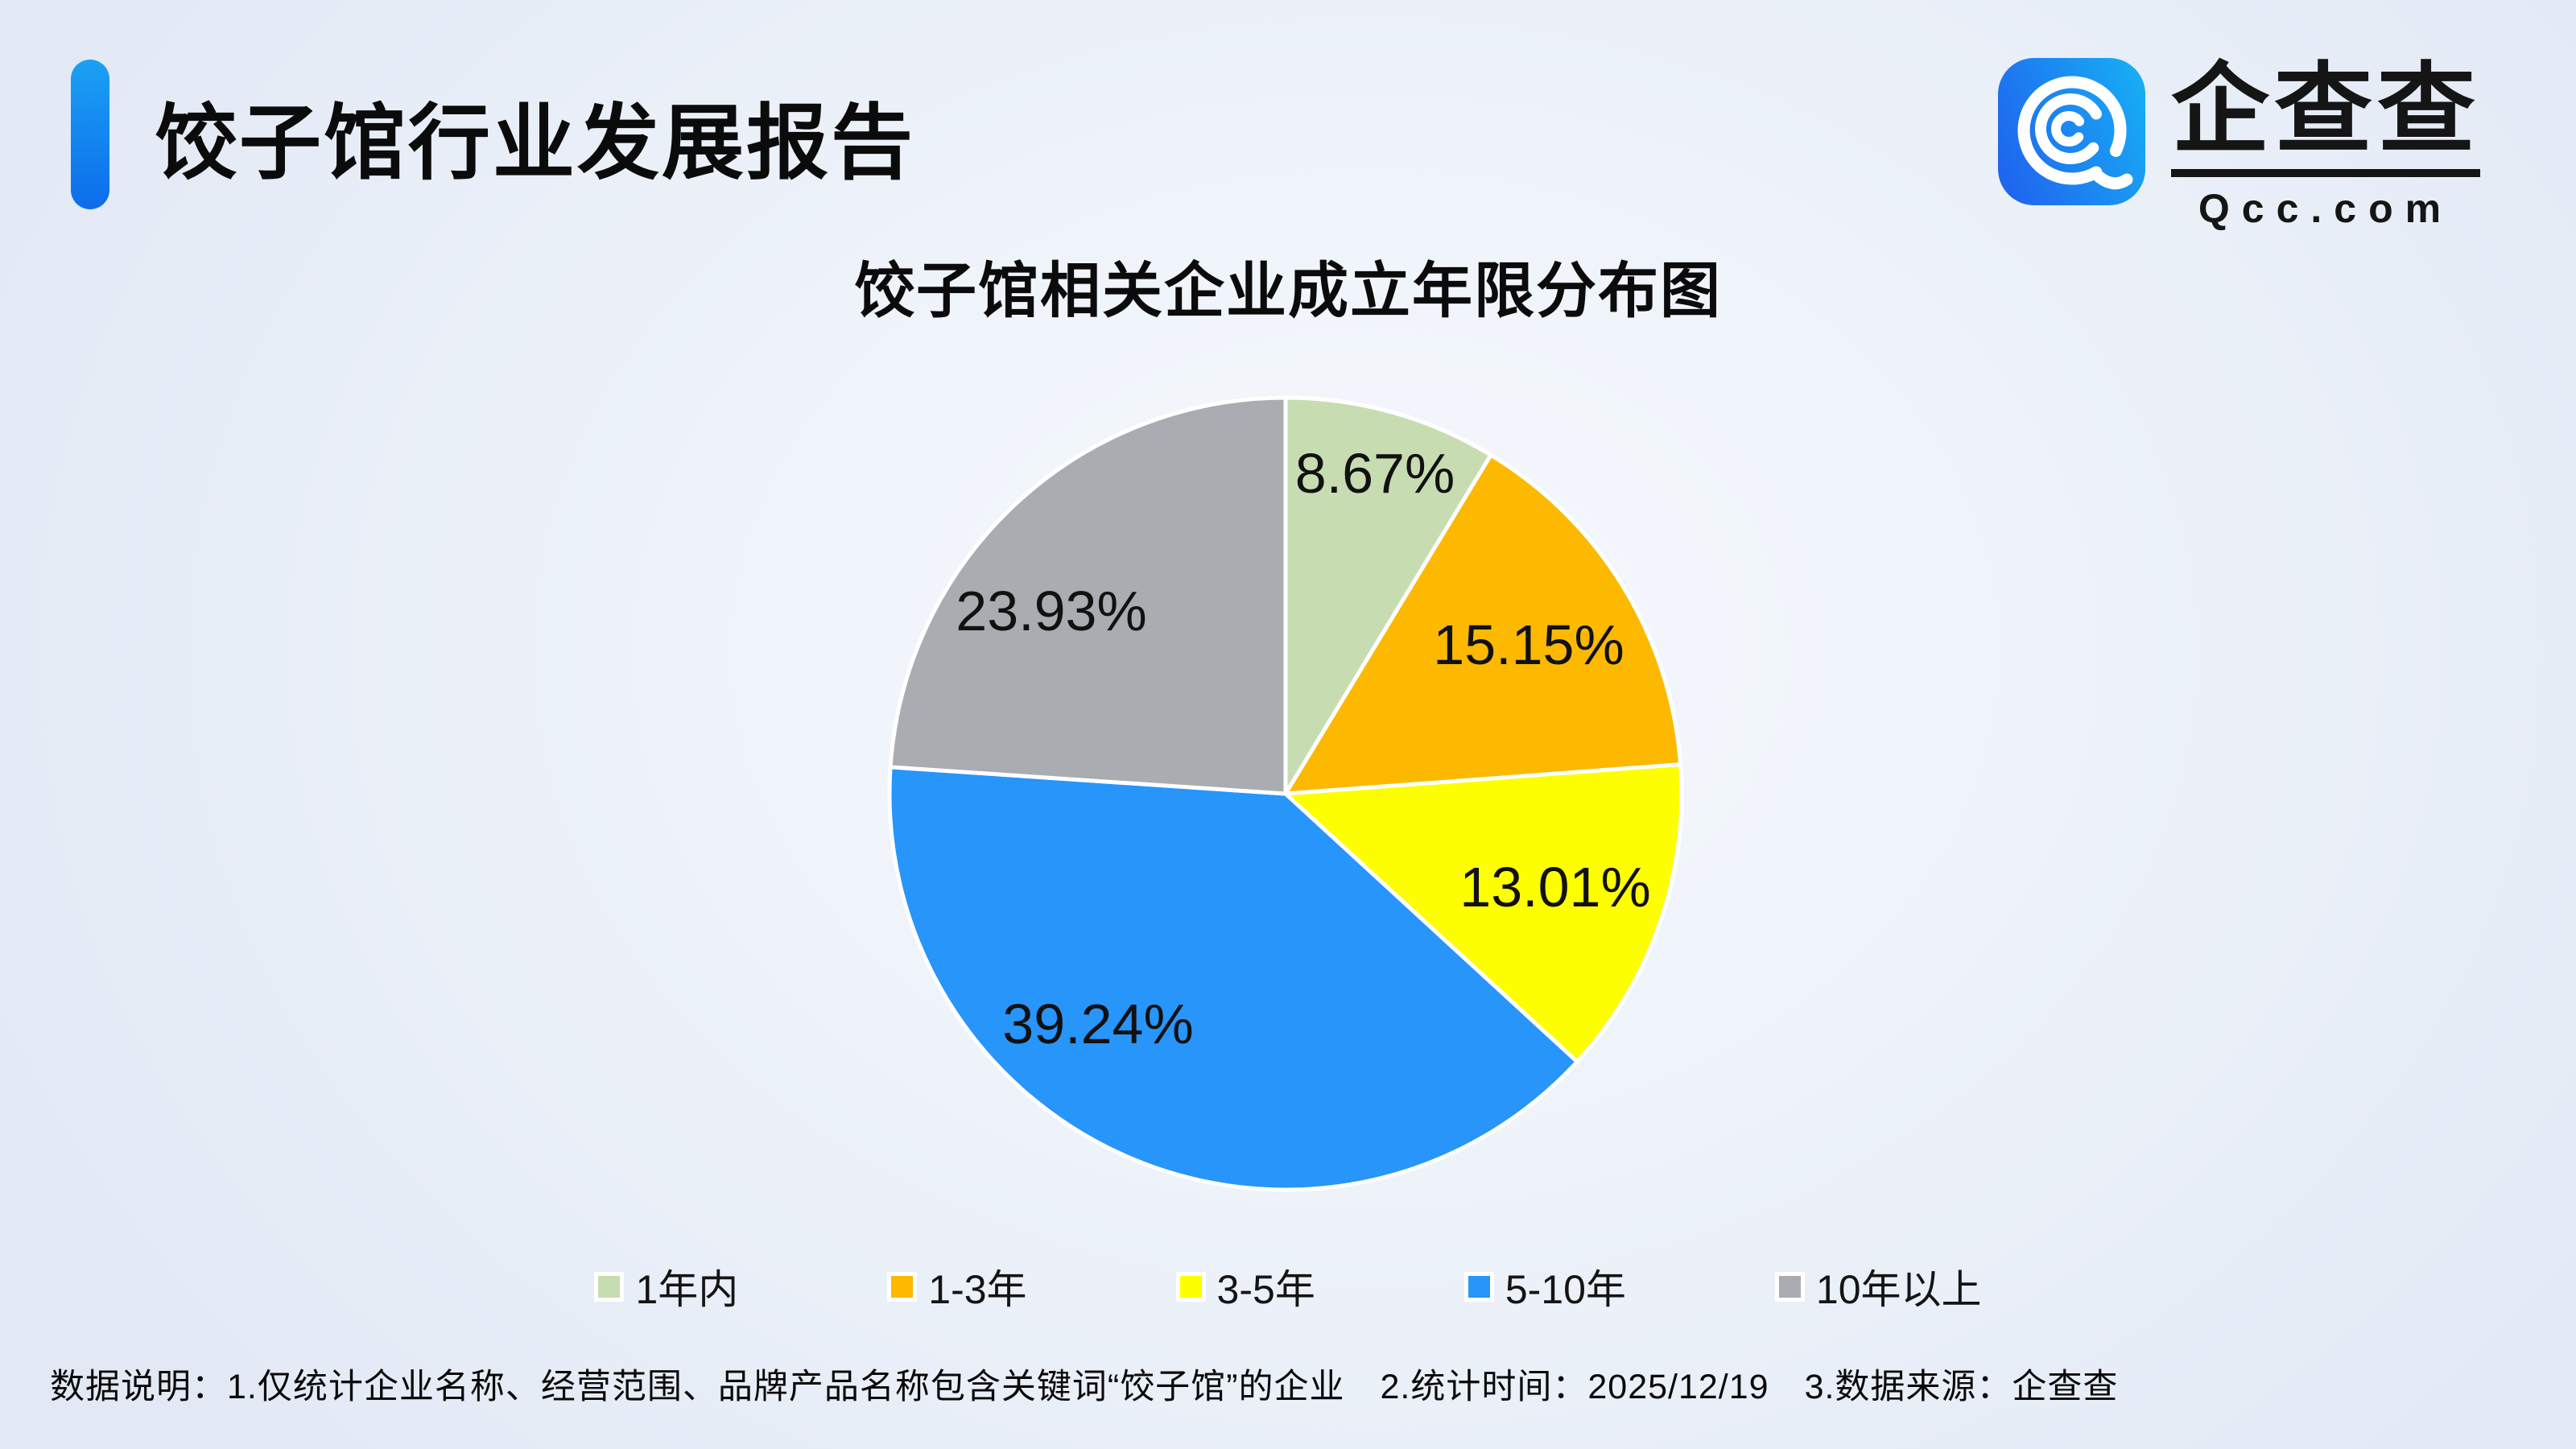 This screenshot has height=1449, width=2576. I want to click on pie-slice-1年内, so click(1388, 595).